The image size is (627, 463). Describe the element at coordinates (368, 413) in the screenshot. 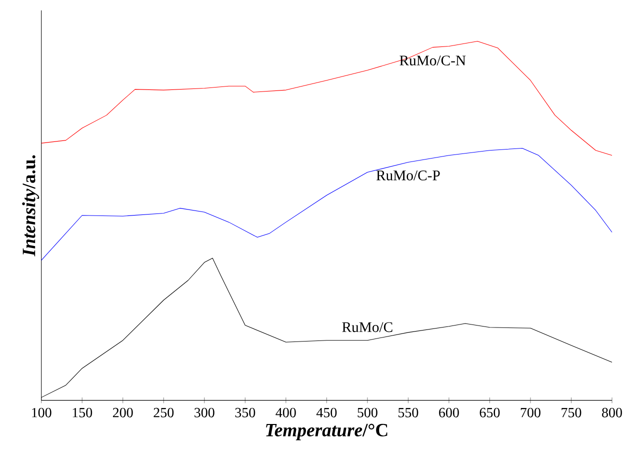

I see `x-tick-label: 500` at that location.